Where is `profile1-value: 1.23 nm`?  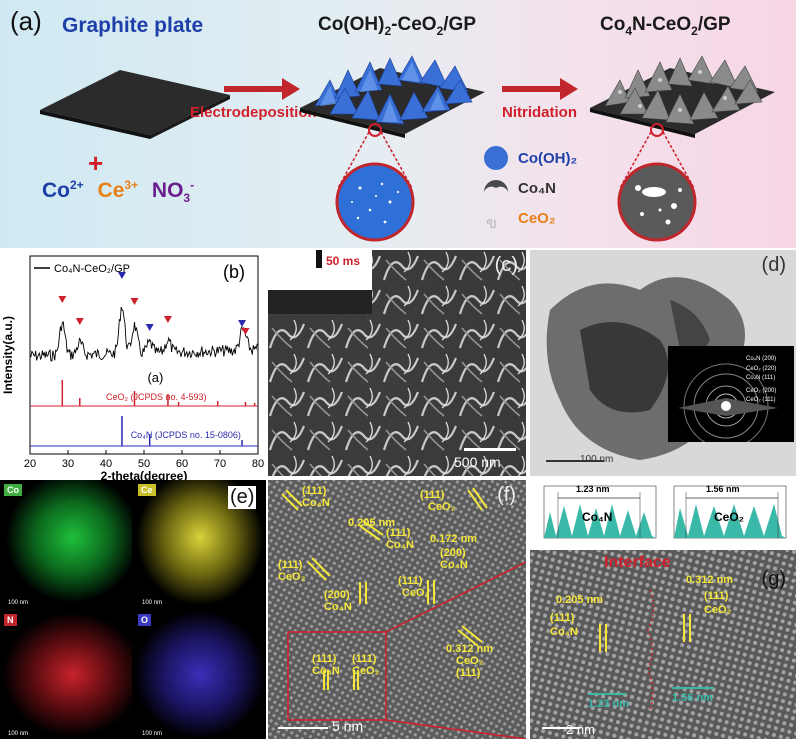 profile1-value: 1.23 nm is located at coordinates (593, 489).